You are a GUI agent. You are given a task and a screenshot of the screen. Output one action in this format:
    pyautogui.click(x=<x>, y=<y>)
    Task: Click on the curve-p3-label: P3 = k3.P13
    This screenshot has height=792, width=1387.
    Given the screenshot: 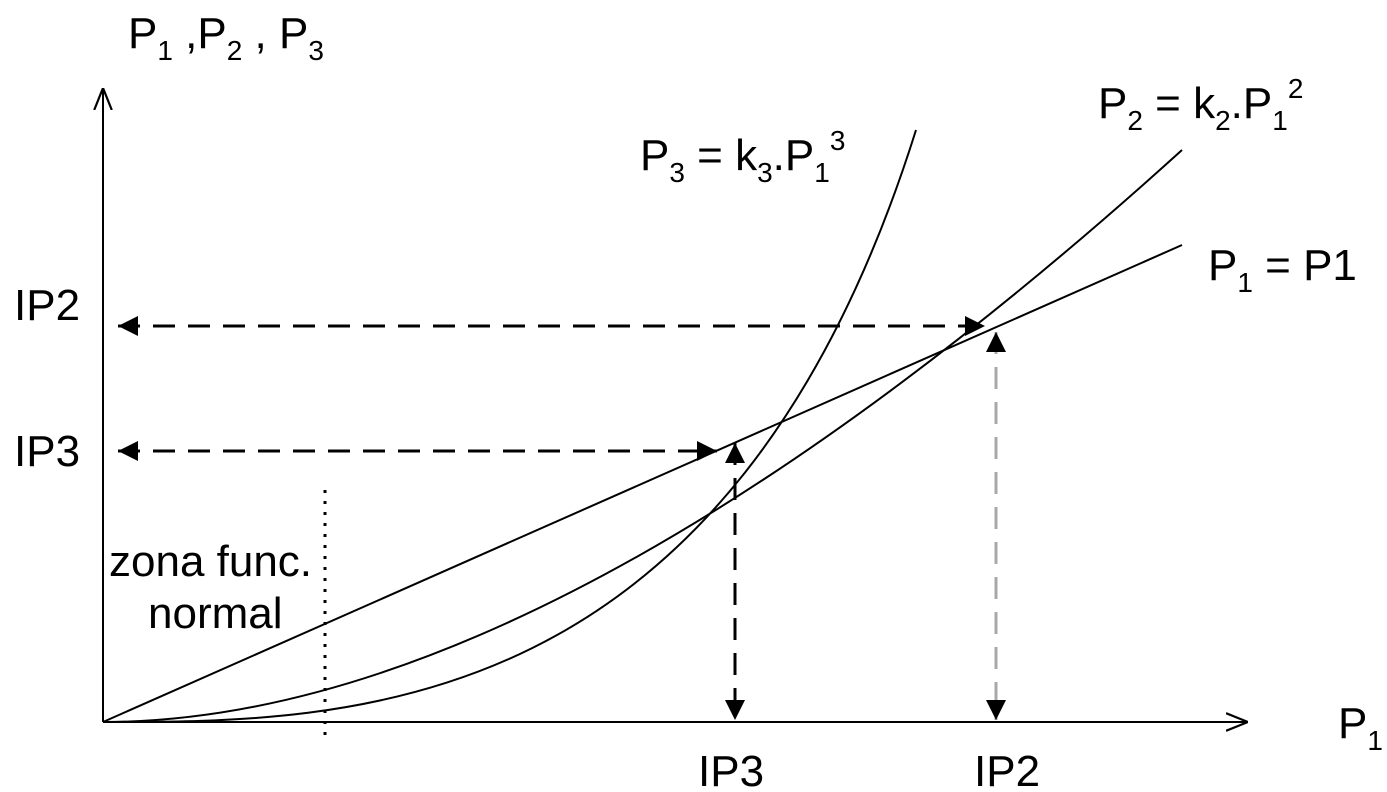 What is the action you would take?
    pyautogui.click(x=742, y=156)
    